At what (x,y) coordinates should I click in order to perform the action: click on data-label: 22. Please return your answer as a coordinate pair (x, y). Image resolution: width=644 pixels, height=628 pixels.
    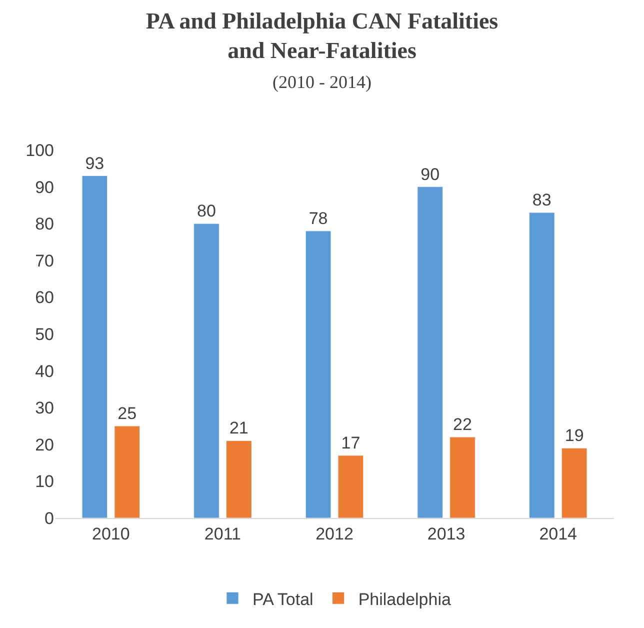
    Looking at the image, I should click on (462, 424).